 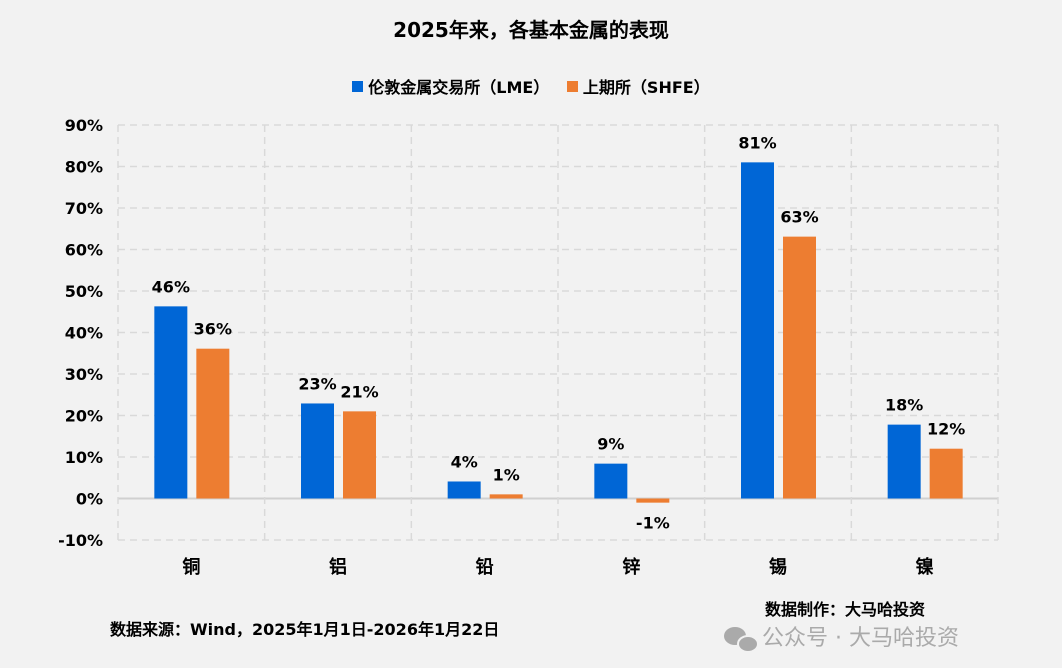 I want to click on x-tick-label: 铝, so click(x=338, y=567).